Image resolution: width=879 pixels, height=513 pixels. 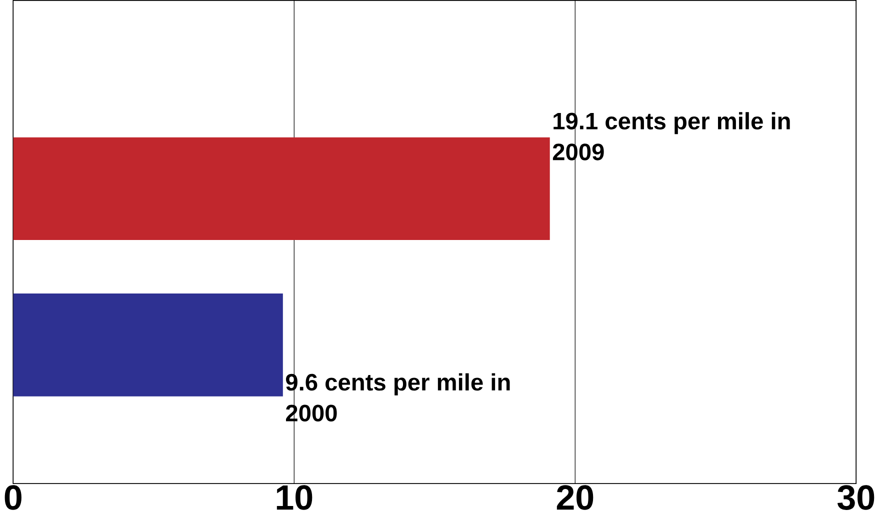 I want to click on x-tick-label: 10, so click(x=294, y=497).